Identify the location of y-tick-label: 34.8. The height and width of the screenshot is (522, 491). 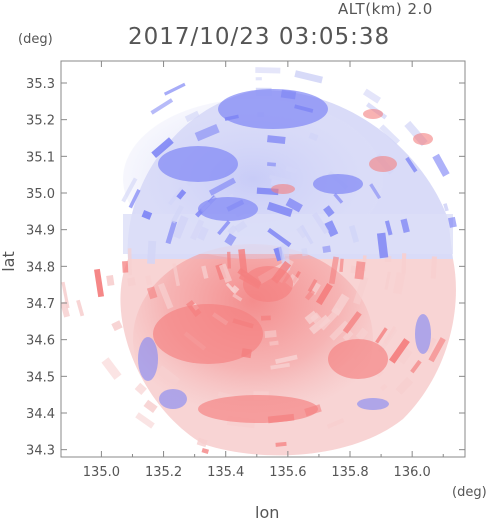
(40, 267).